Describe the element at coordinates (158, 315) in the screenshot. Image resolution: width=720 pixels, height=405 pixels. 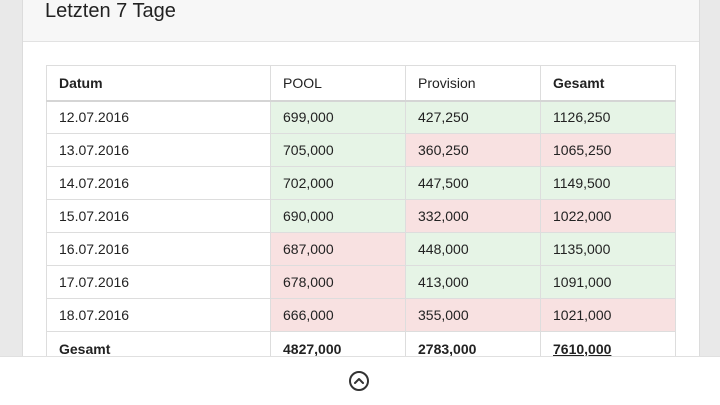
I see `cell-date: 18.07.2016` at that location.